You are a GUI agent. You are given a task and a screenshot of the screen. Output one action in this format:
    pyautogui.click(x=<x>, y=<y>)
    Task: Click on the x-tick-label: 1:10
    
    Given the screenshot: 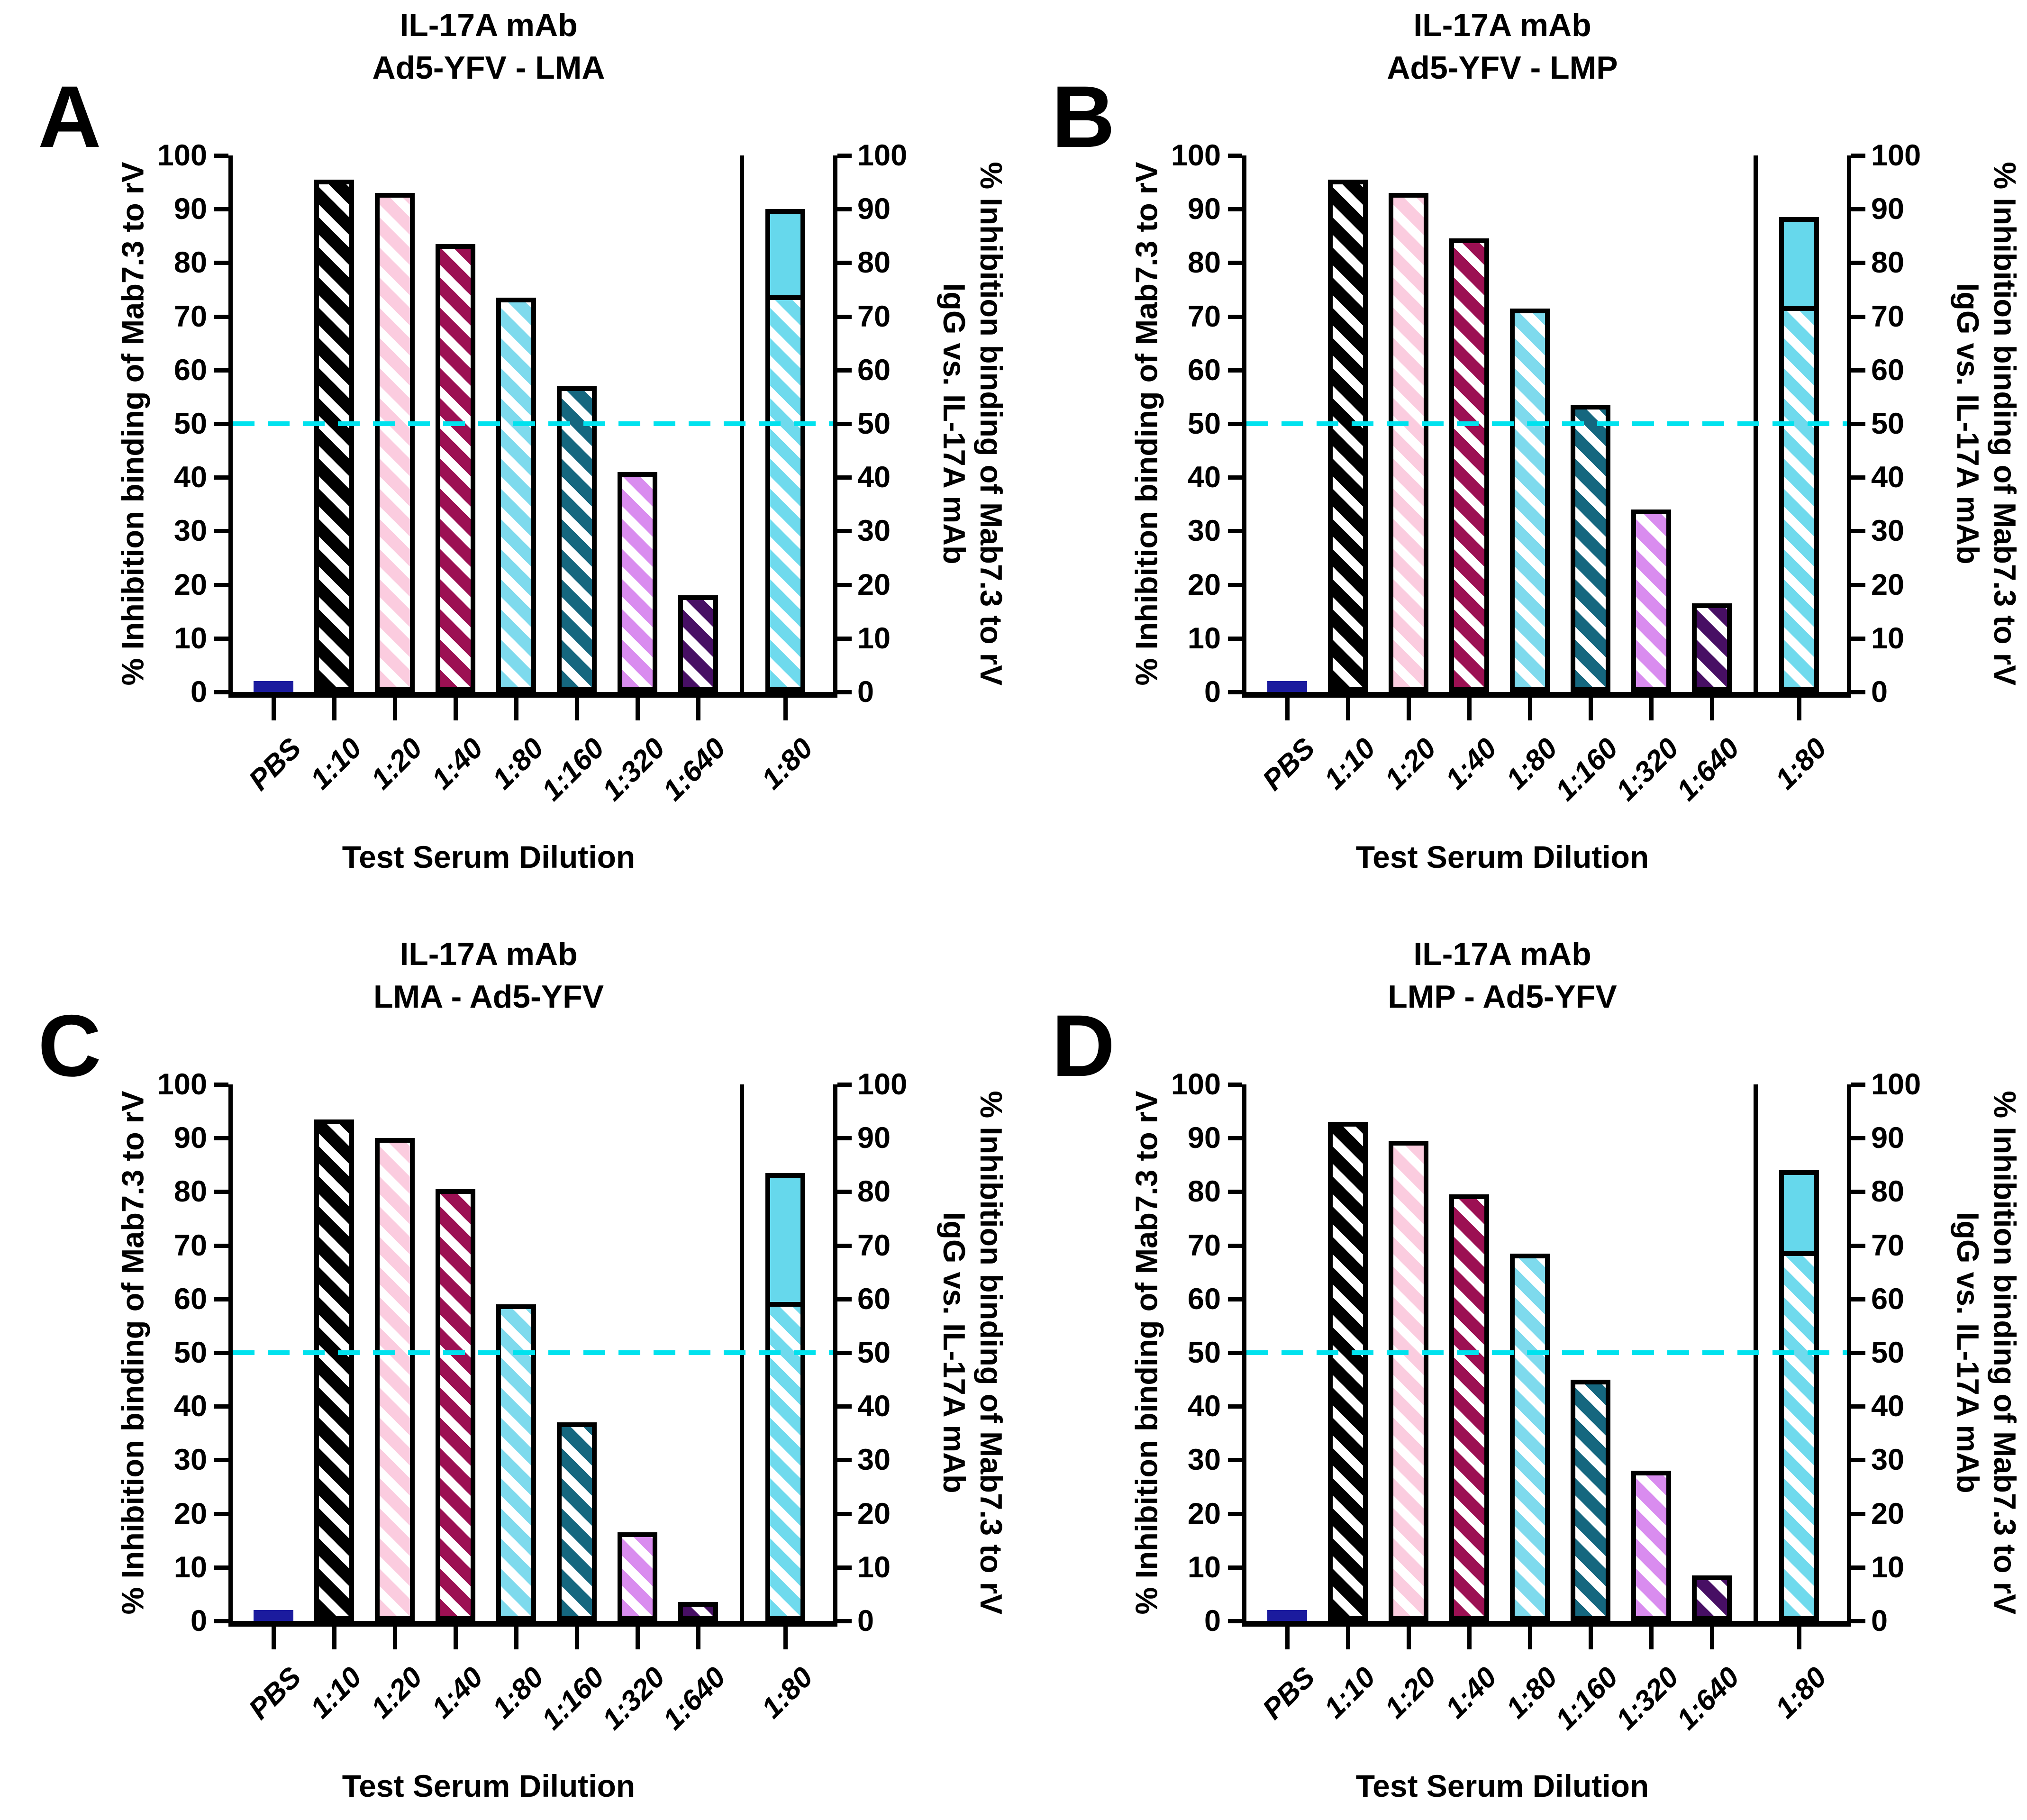 What is the action you would take?
    pyautogui.click(x=1350, y=1692)
    